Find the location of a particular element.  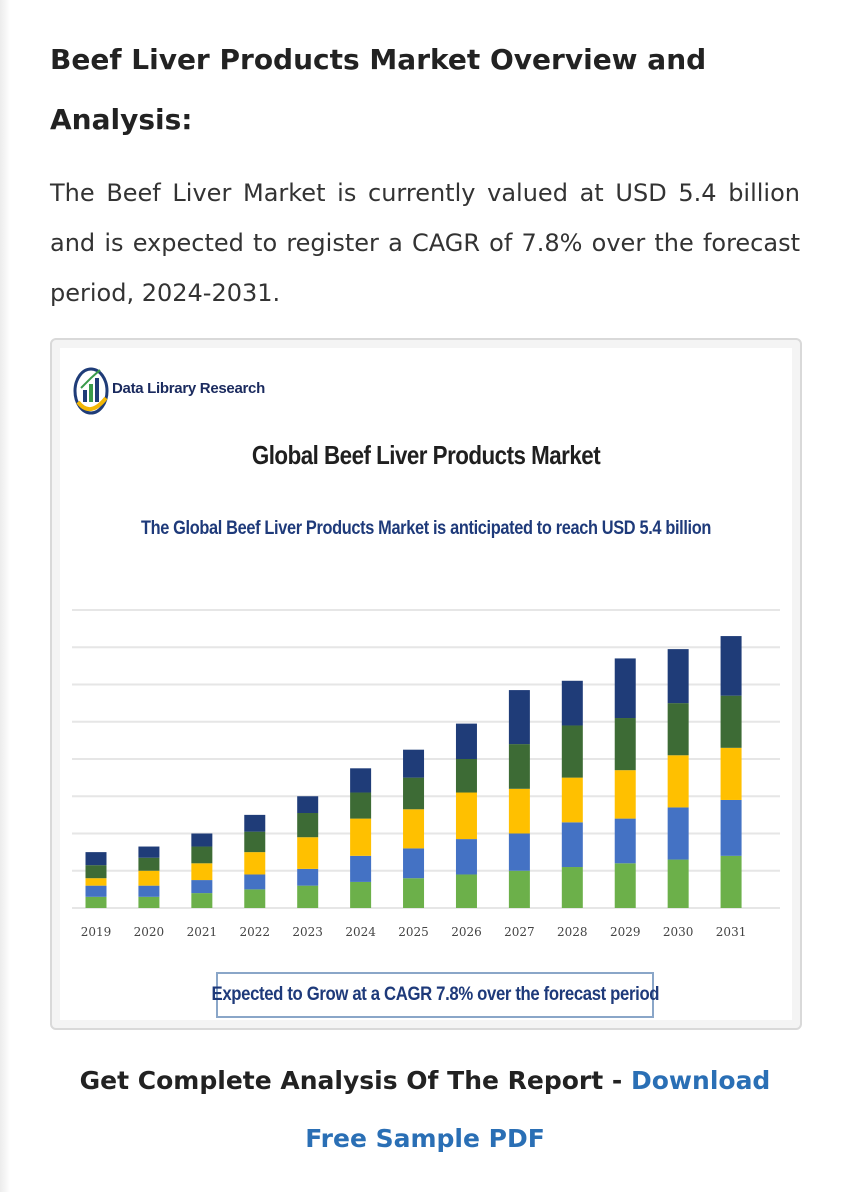

bar-segment-2025-s3 is located at coordinates (414, 829).